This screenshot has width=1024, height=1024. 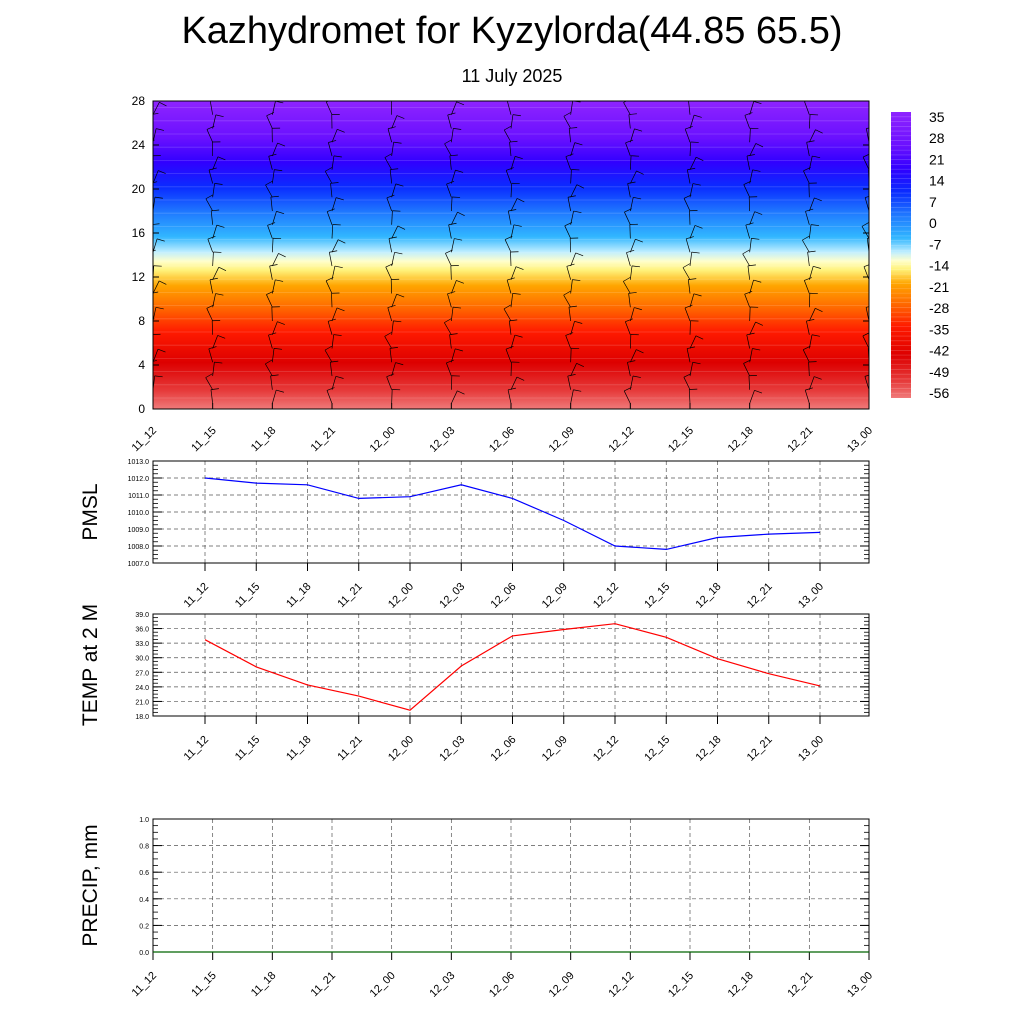 What do you see at coordinates (139, 277) in the screenshot?
I see `y-tick-label: 12` at bounding box center [139, 277].